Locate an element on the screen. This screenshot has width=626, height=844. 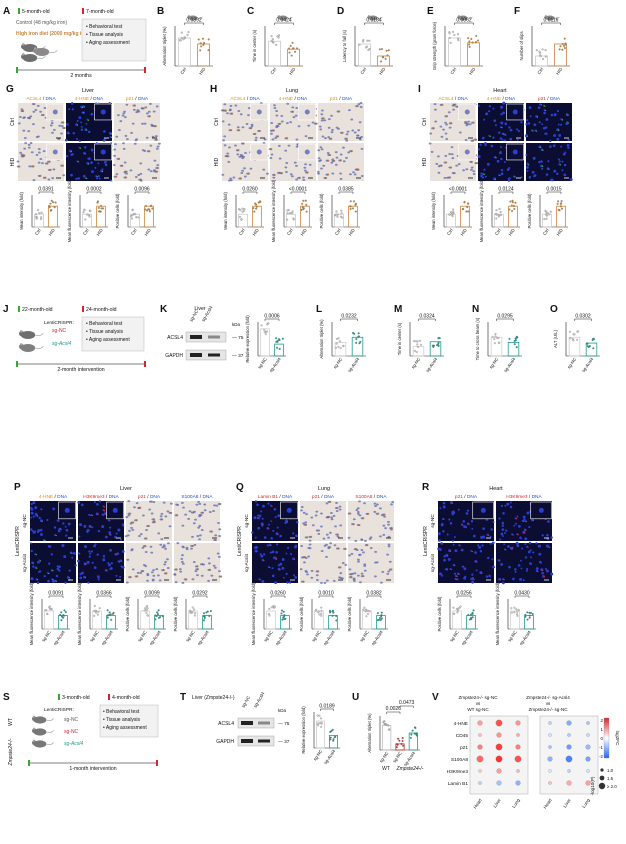
bar-sg-Acsl4 is located at coordinates (159, 622).